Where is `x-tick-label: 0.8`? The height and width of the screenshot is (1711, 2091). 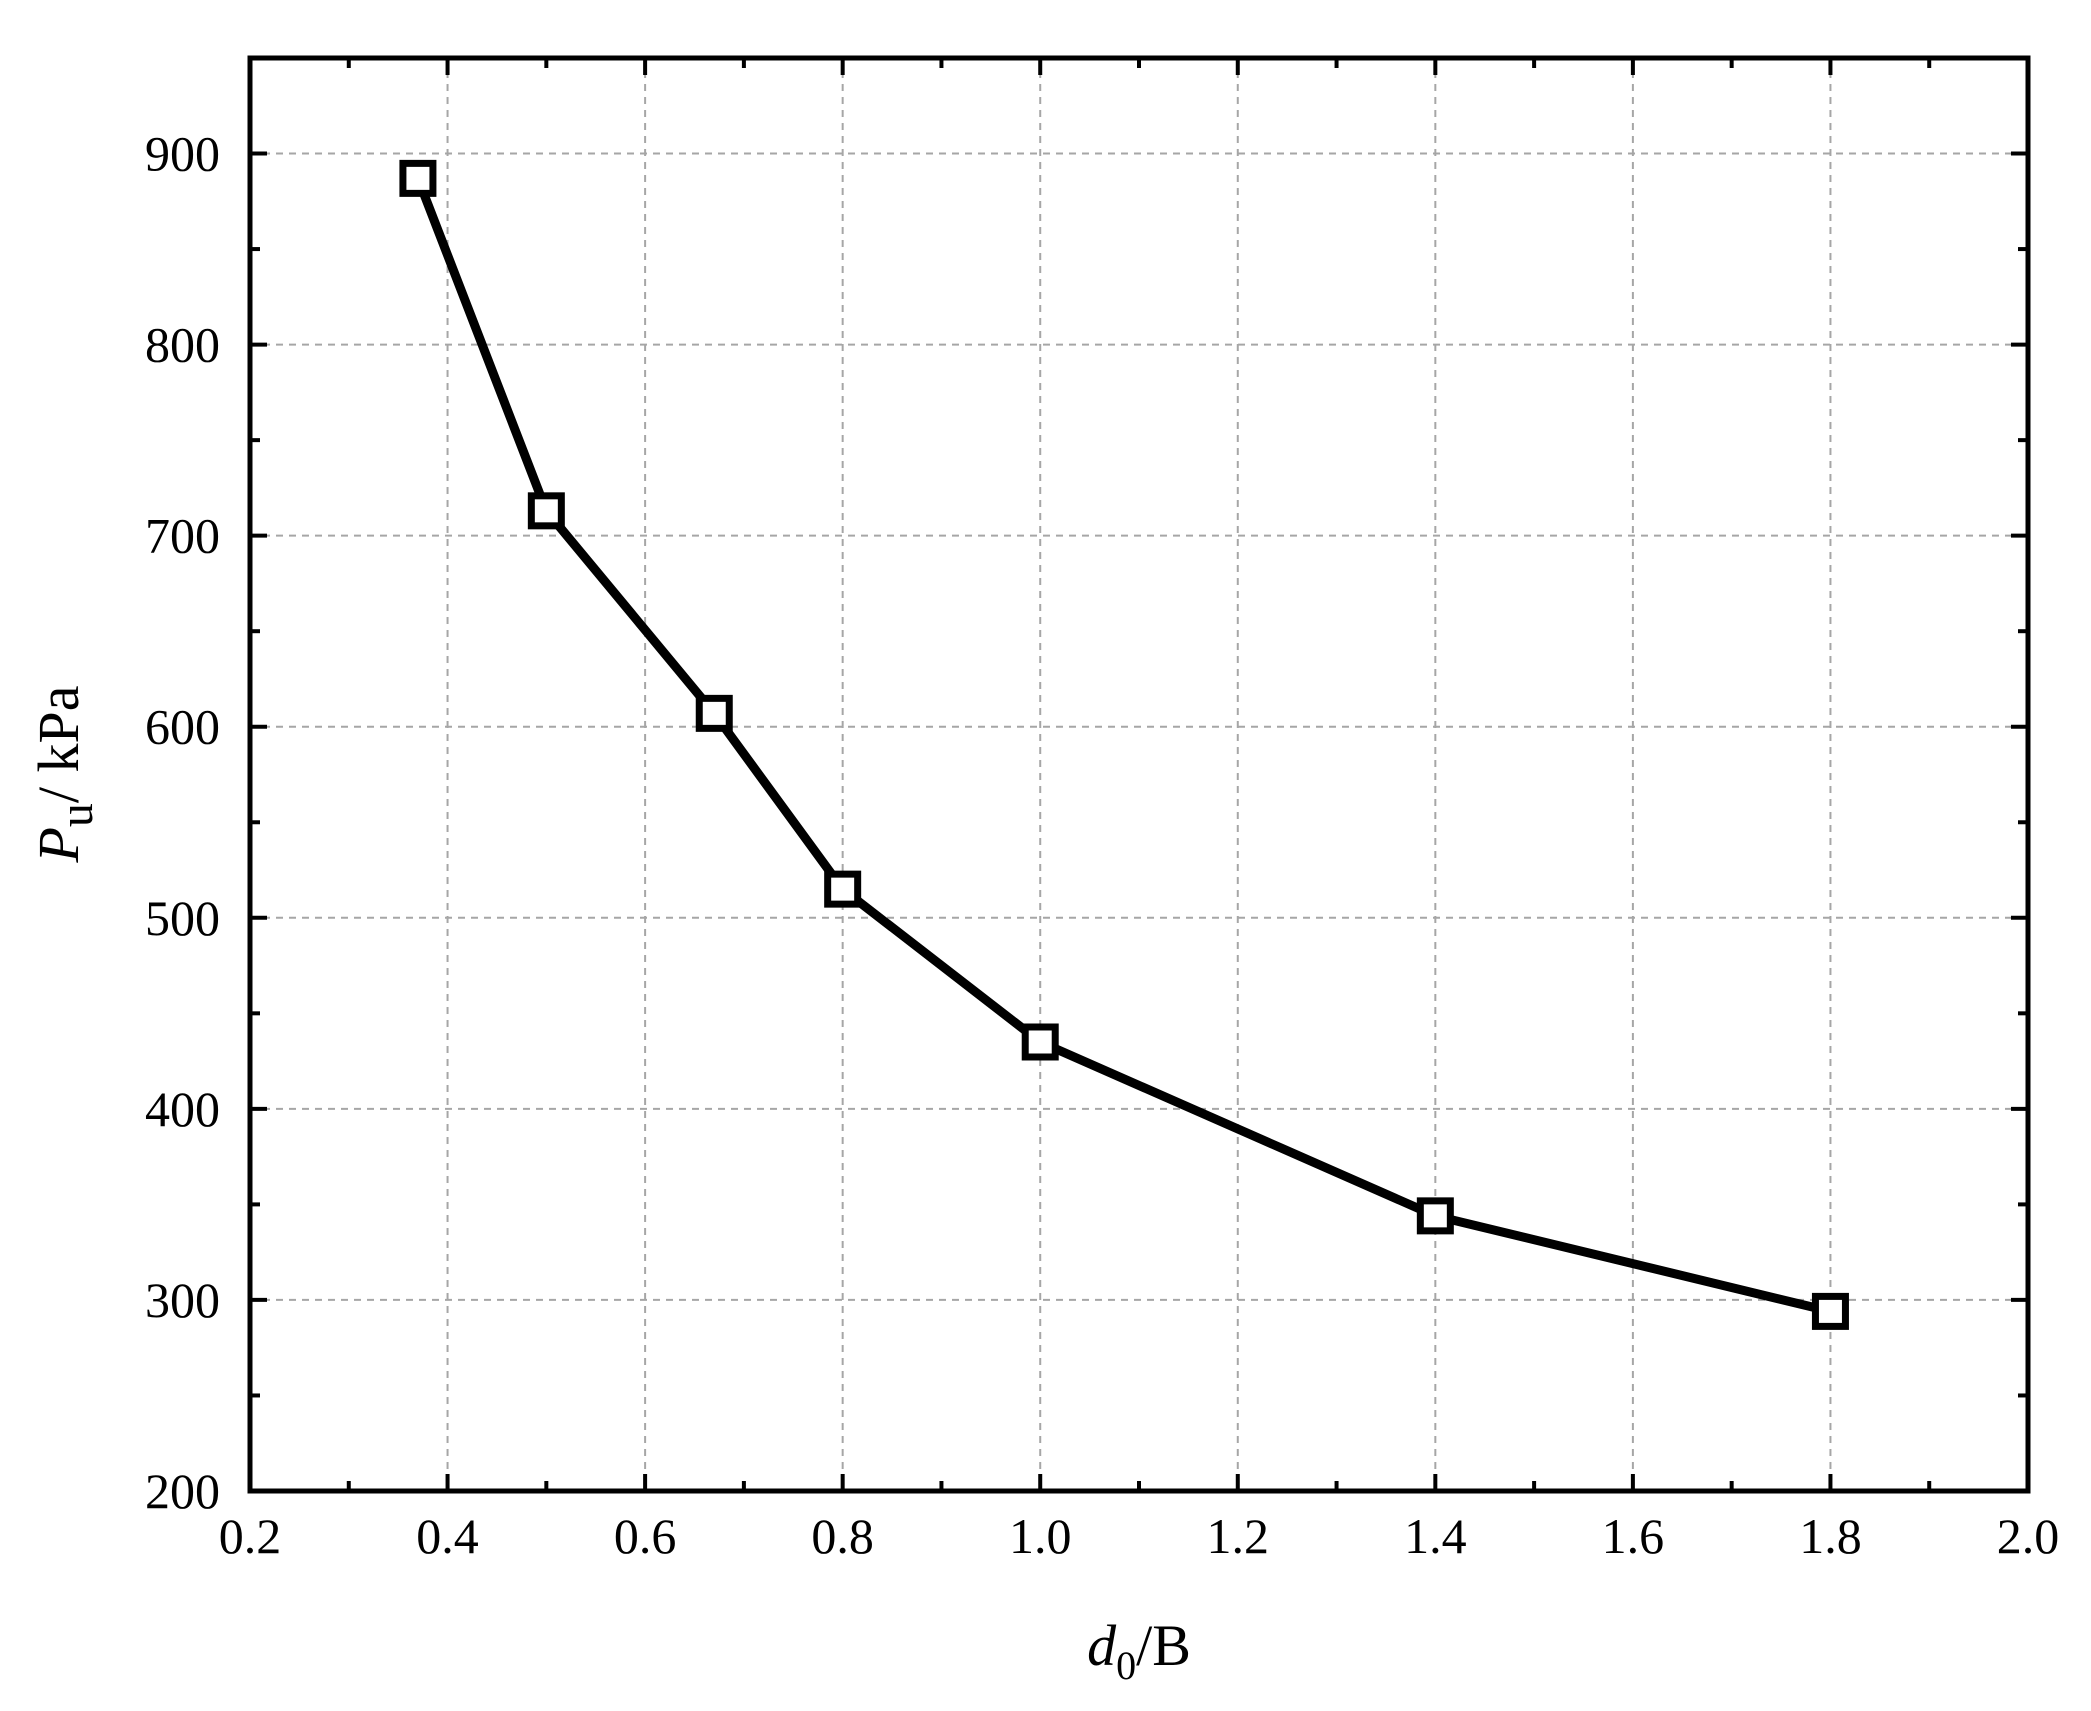 x-tick-label: 0.8 is located at coordinates (842, 1536).